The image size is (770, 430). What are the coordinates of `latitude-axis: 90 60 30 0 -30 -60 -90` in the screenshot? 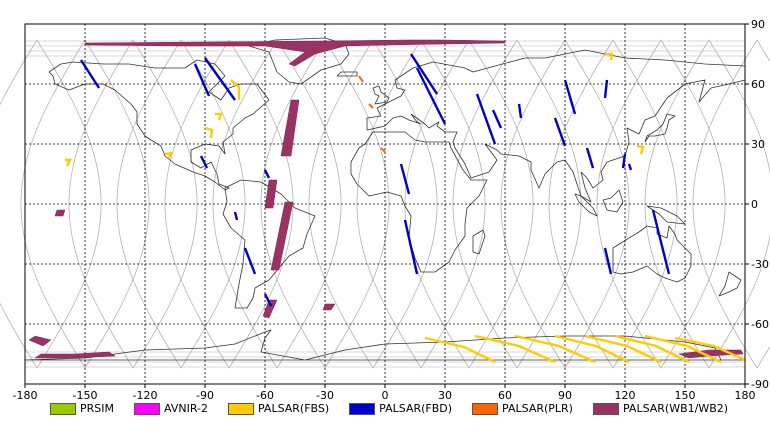 It's located at (757, 204).